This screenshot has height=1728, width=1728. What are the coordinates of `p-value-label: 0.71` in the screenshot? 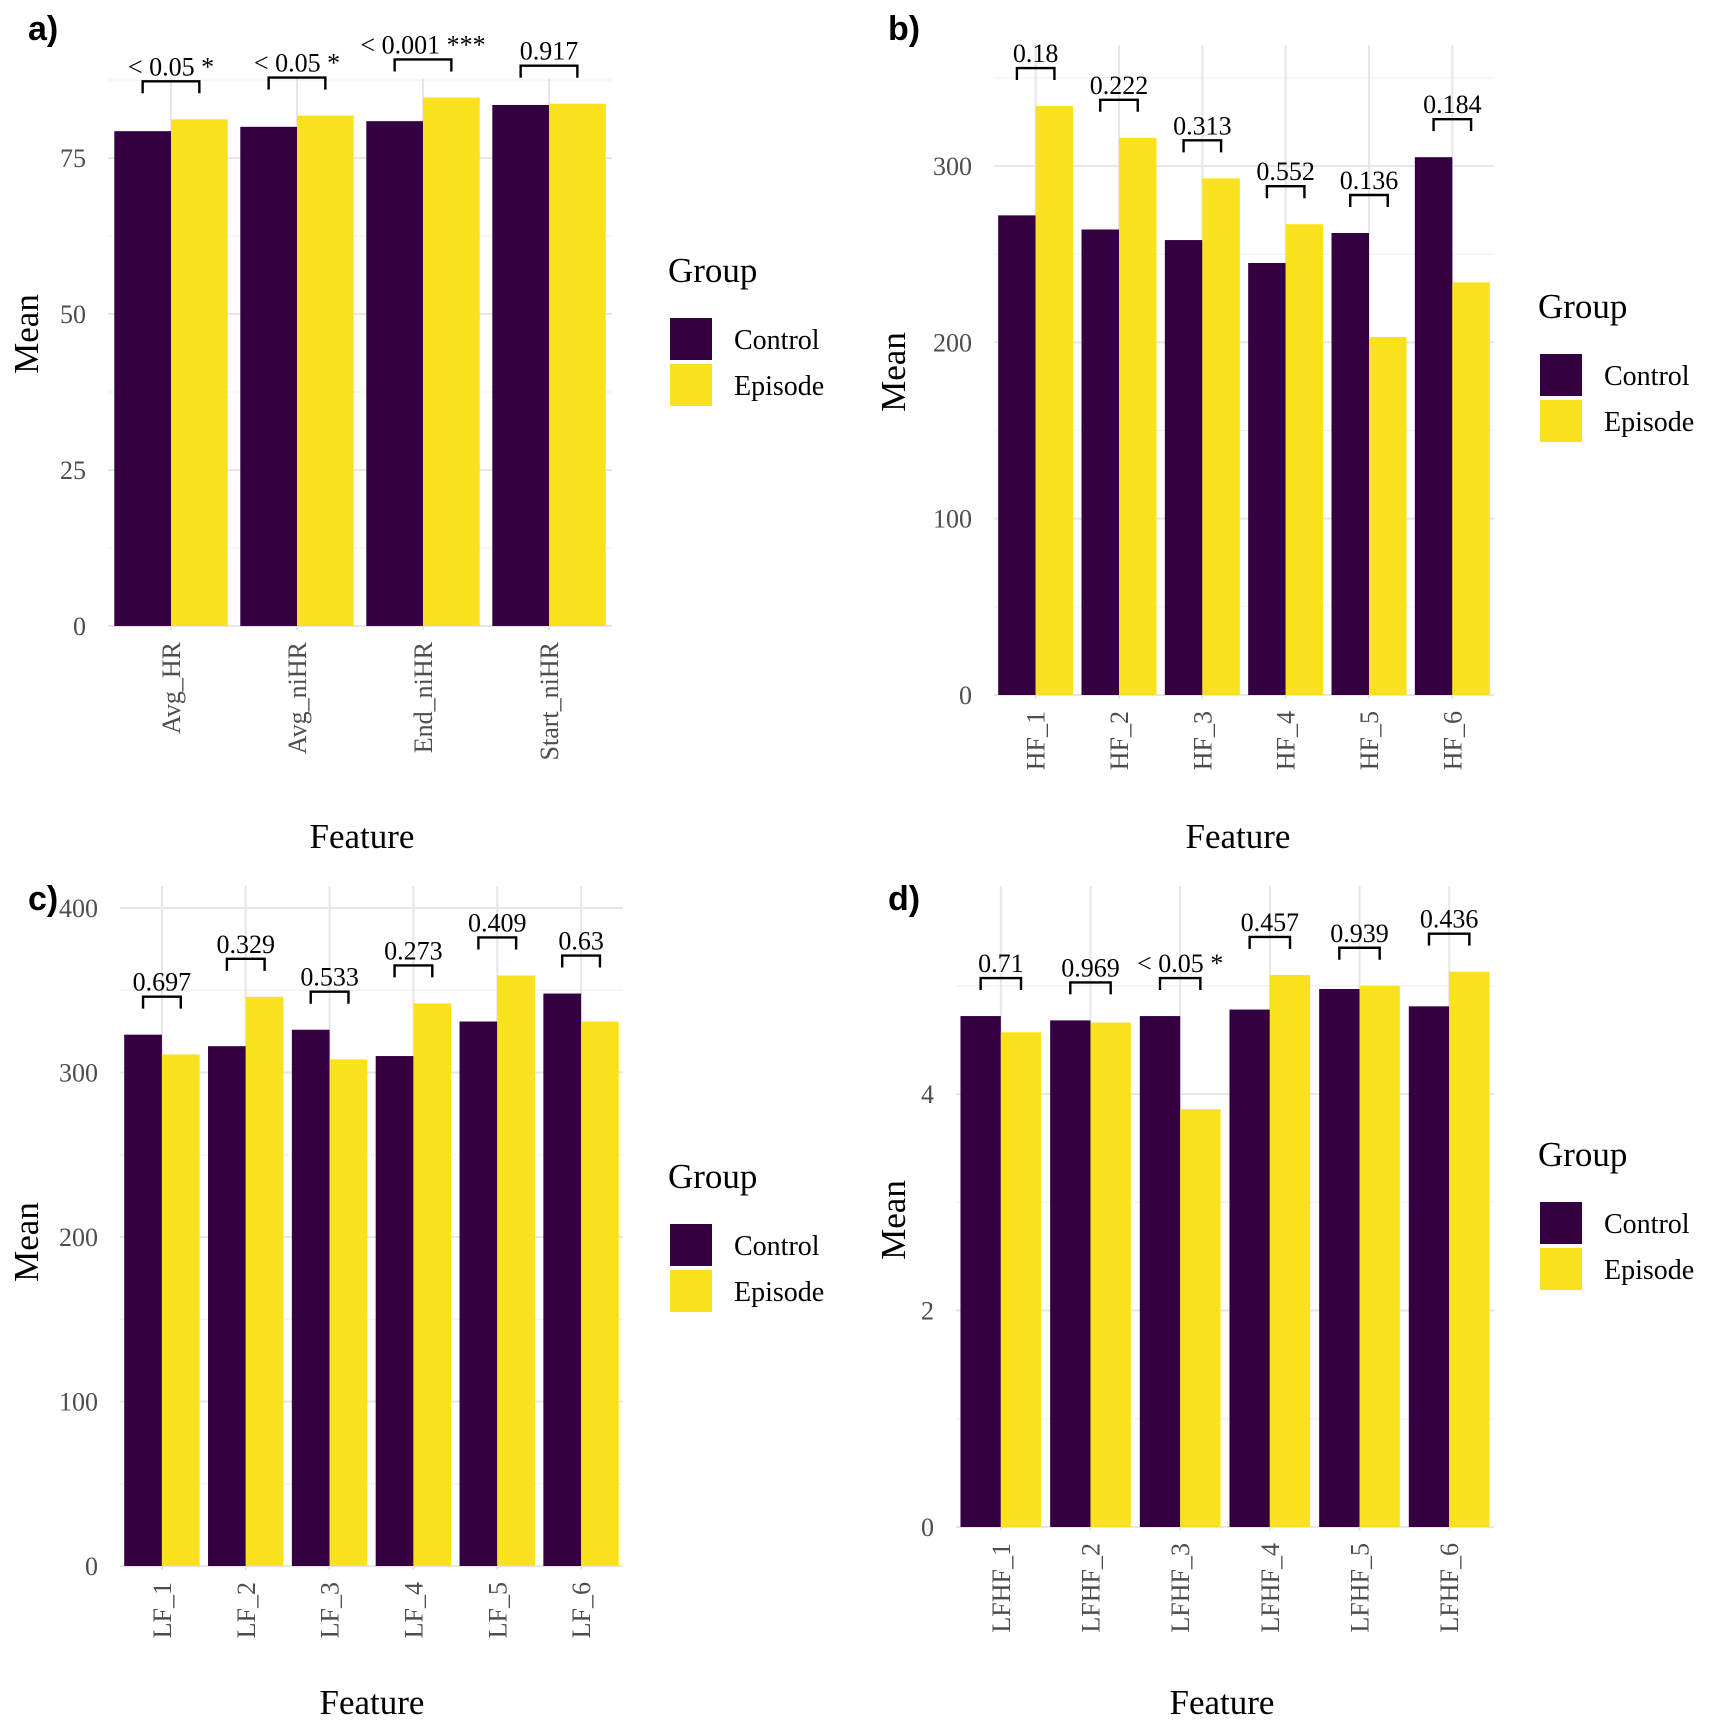 It's located at (1001, 963).